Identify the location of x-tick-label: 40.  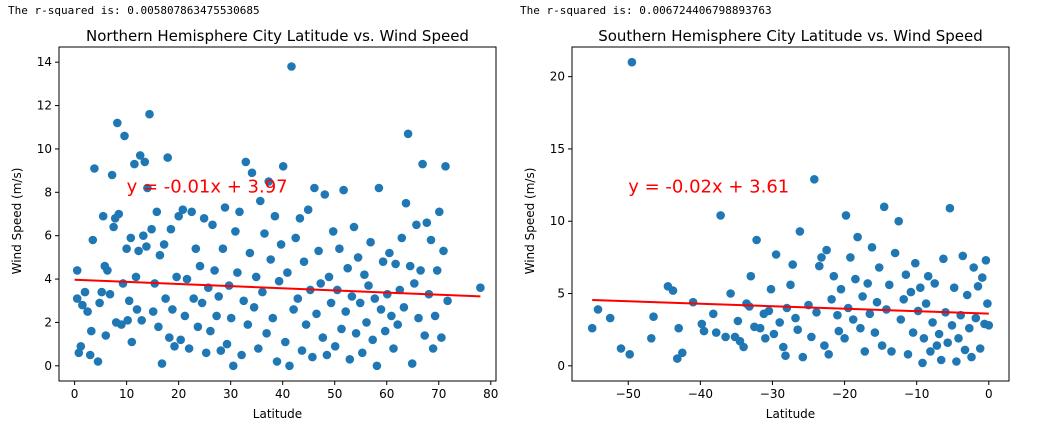
(282, 394).